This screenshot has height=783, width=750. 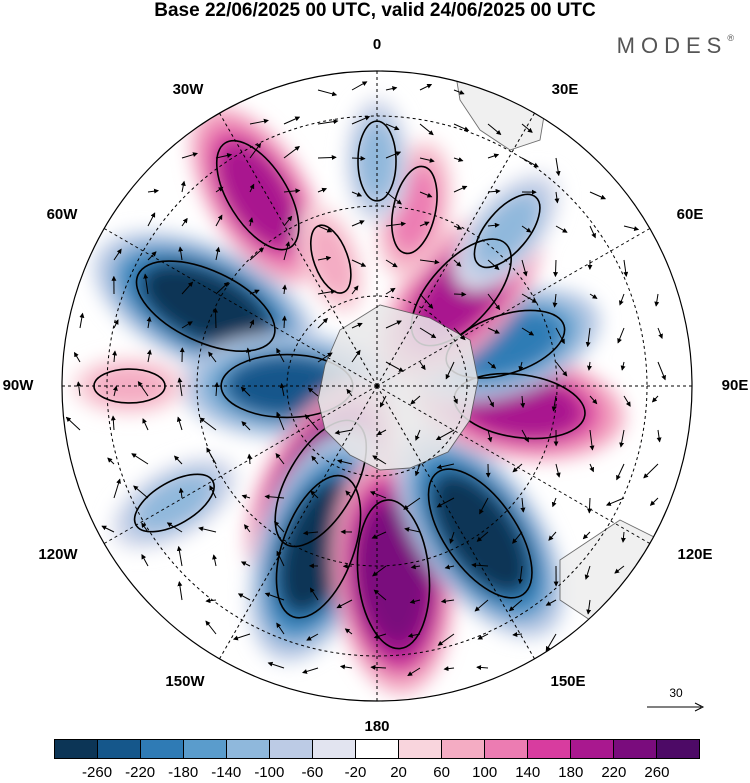 What do you see at coordinates (377, 44) in the screenshot?
I see `longitude-label: 0` at bounding box center [377, 44].